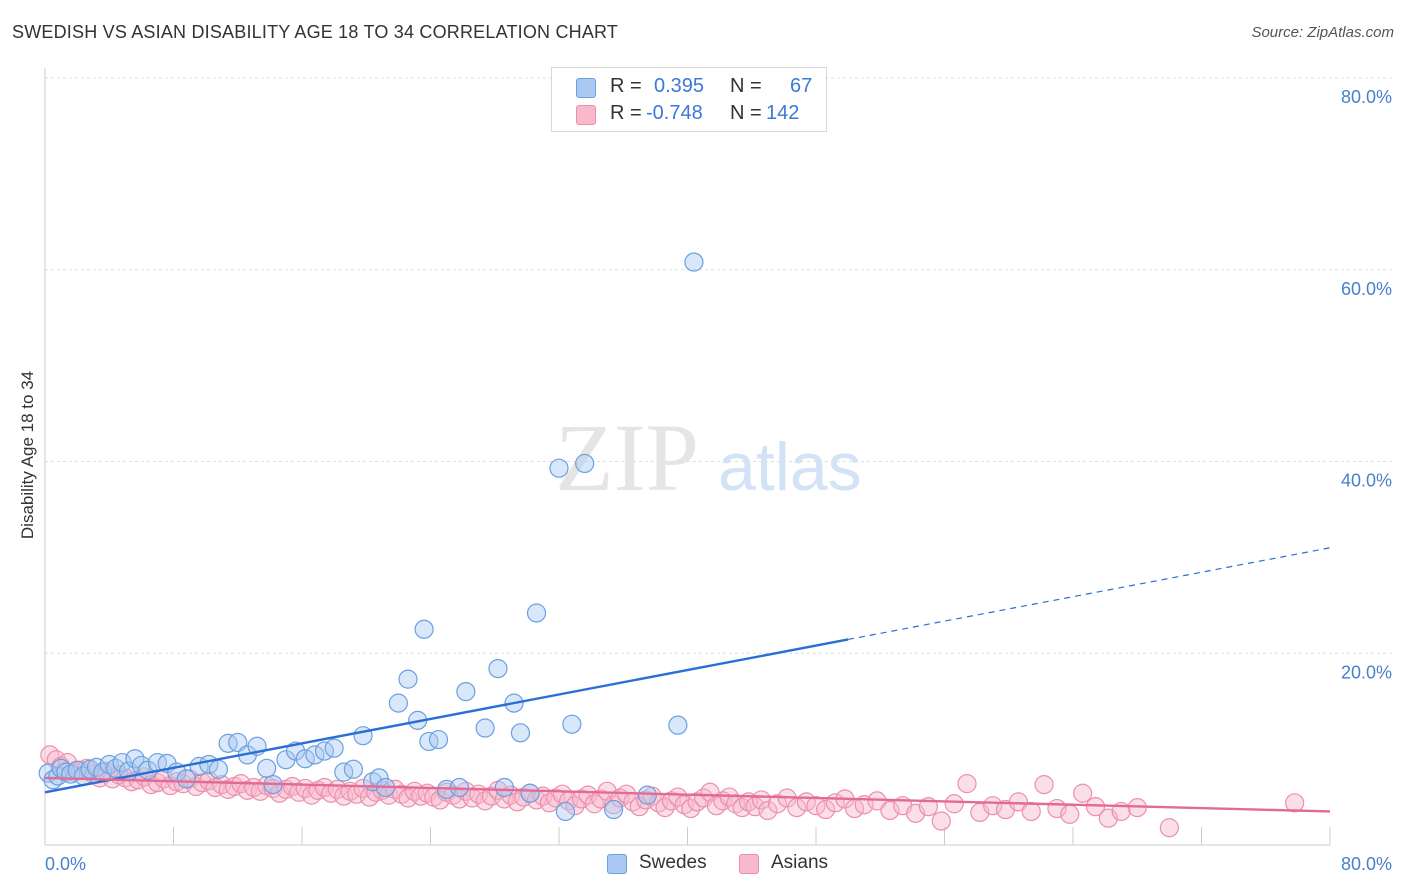 This screenshot has height=892, width=1406. Describe the element at coordinates (783, 113) in the screenshot. I see `legend-n-value: 142` at that location.